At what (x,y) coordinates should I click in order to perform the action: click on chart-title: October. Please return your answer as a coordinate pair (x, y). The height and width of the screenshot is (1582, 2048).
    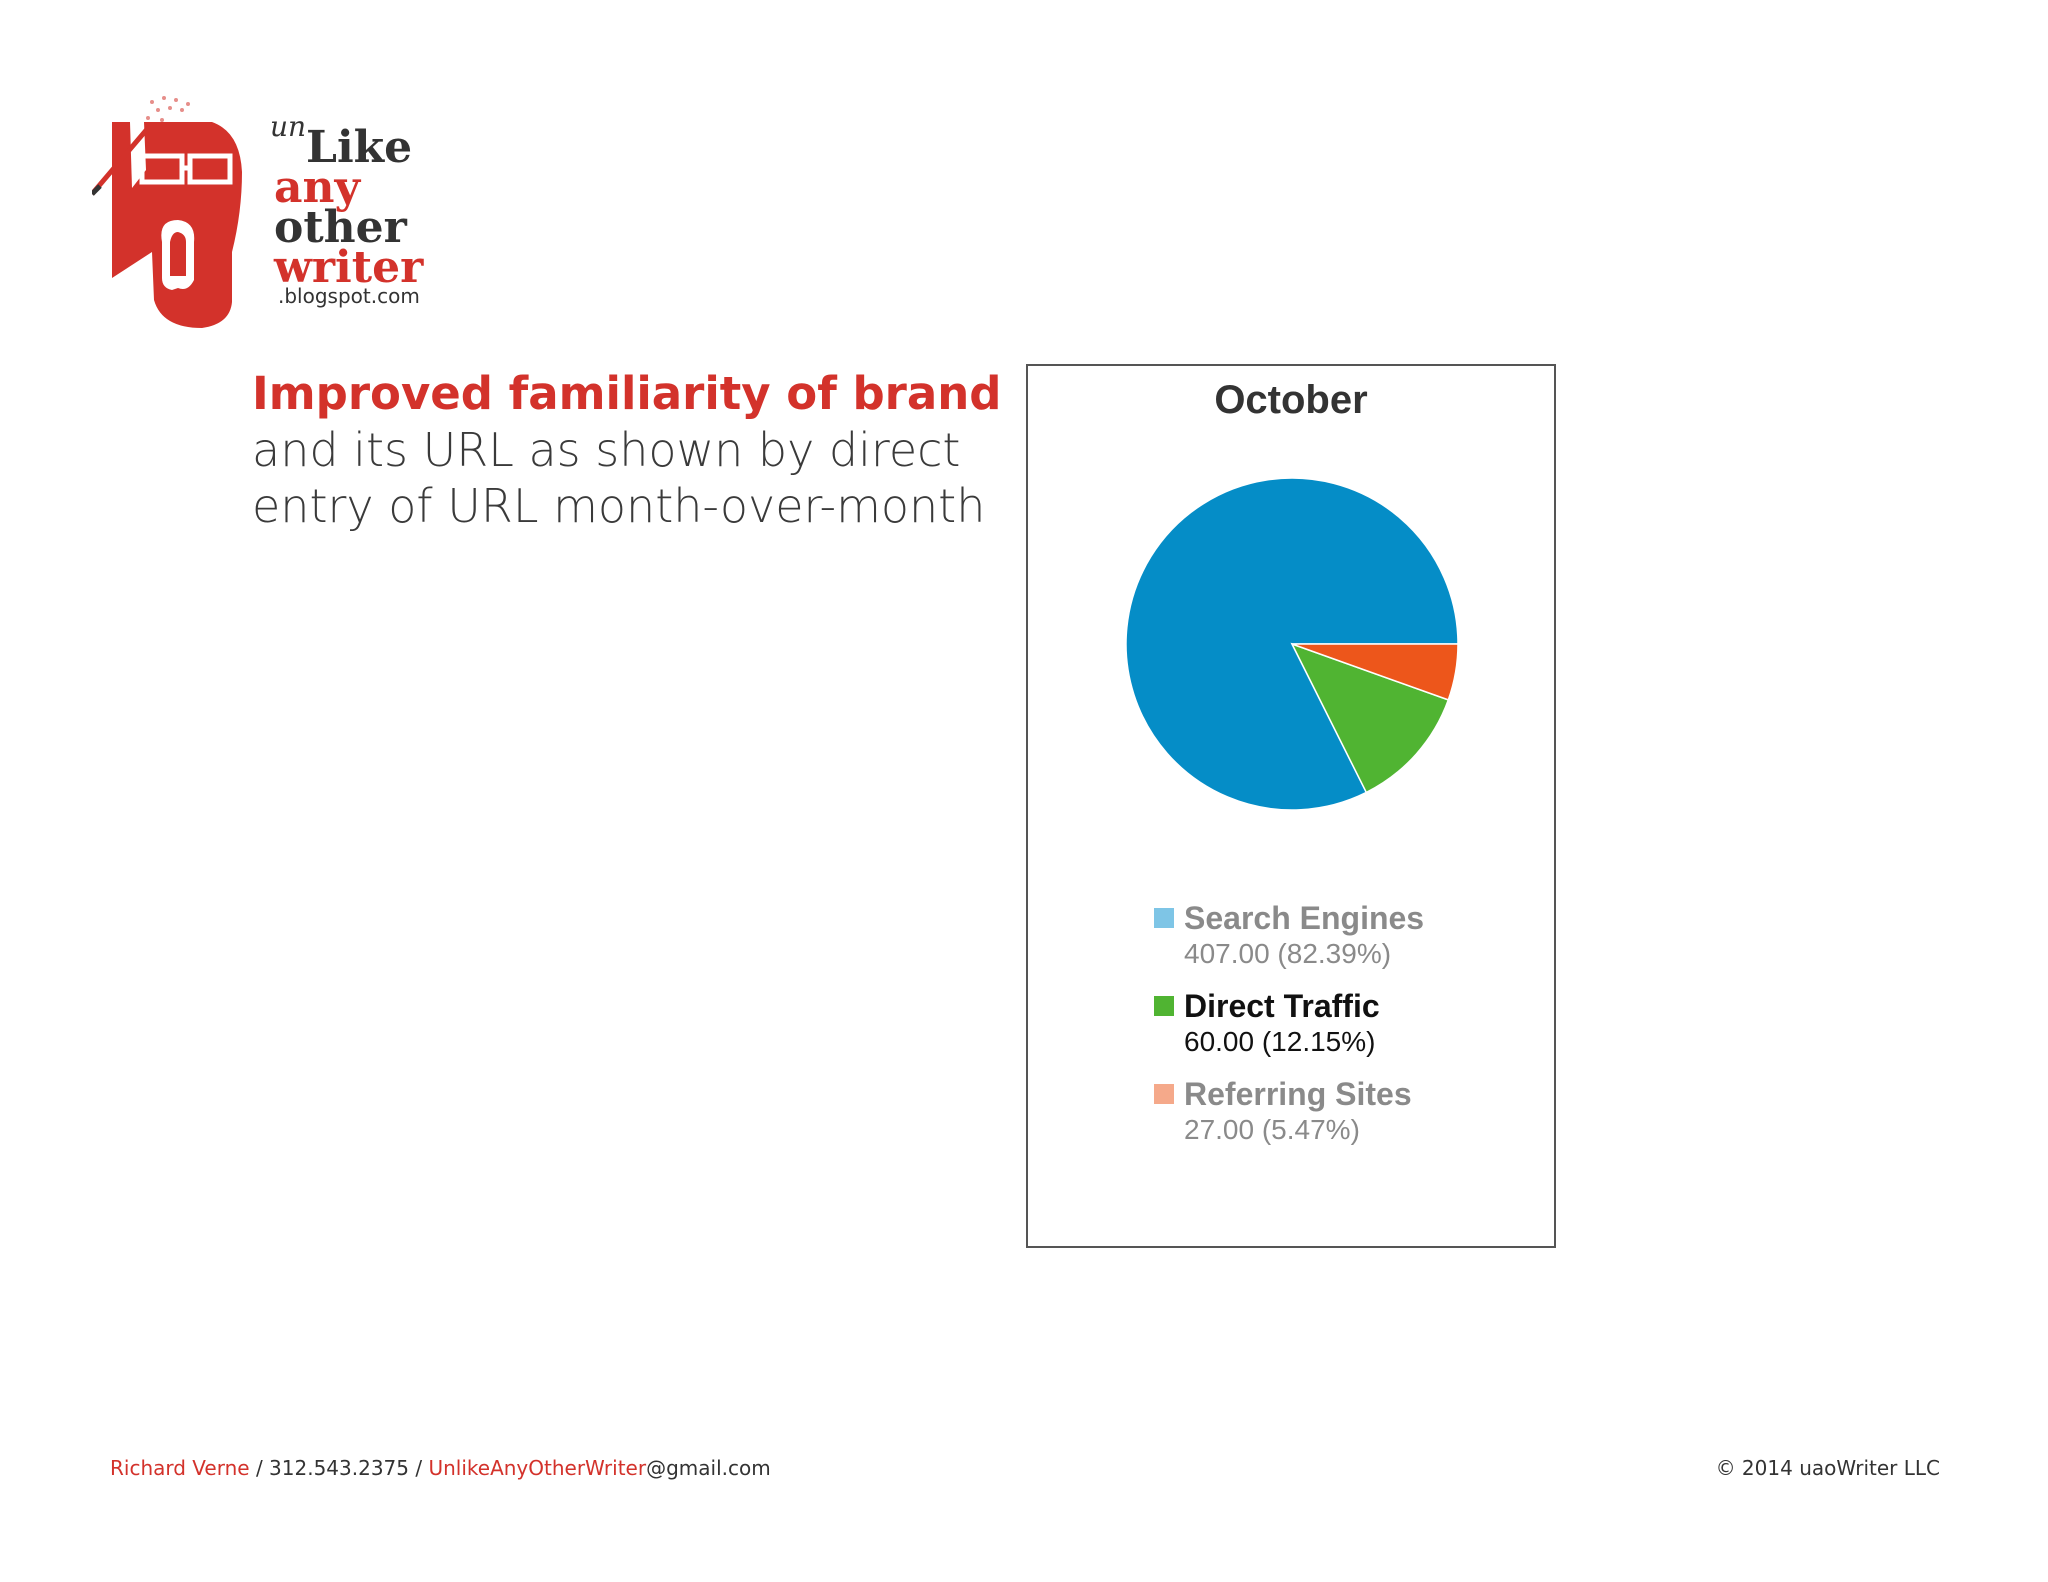
    Looking at the image, I should click on (1291, 400).